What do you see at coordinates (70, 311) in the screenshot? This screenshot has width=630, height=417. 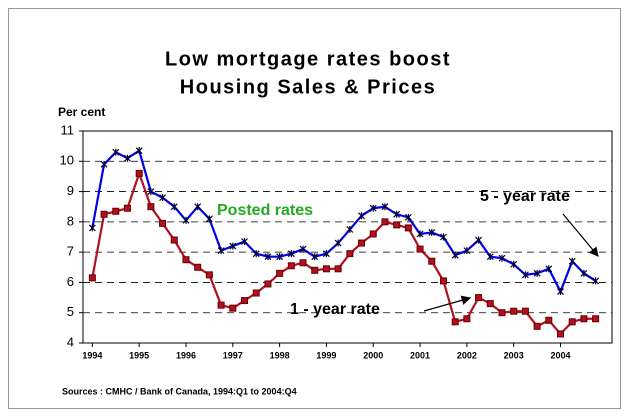 I see `y-tick-label: 5` at bounding box center [70, 311].